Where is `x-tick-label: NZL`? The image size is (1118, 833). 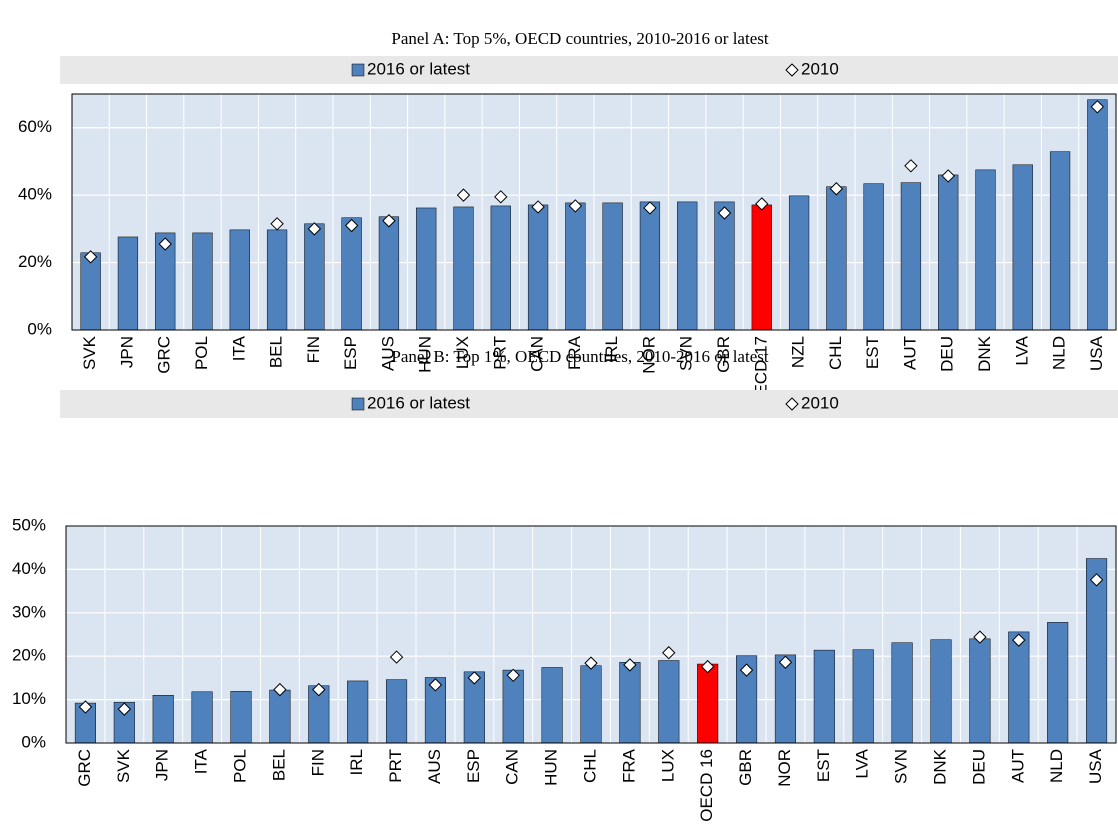 x-tick-label: NZL is located at coordinates (798, 352).